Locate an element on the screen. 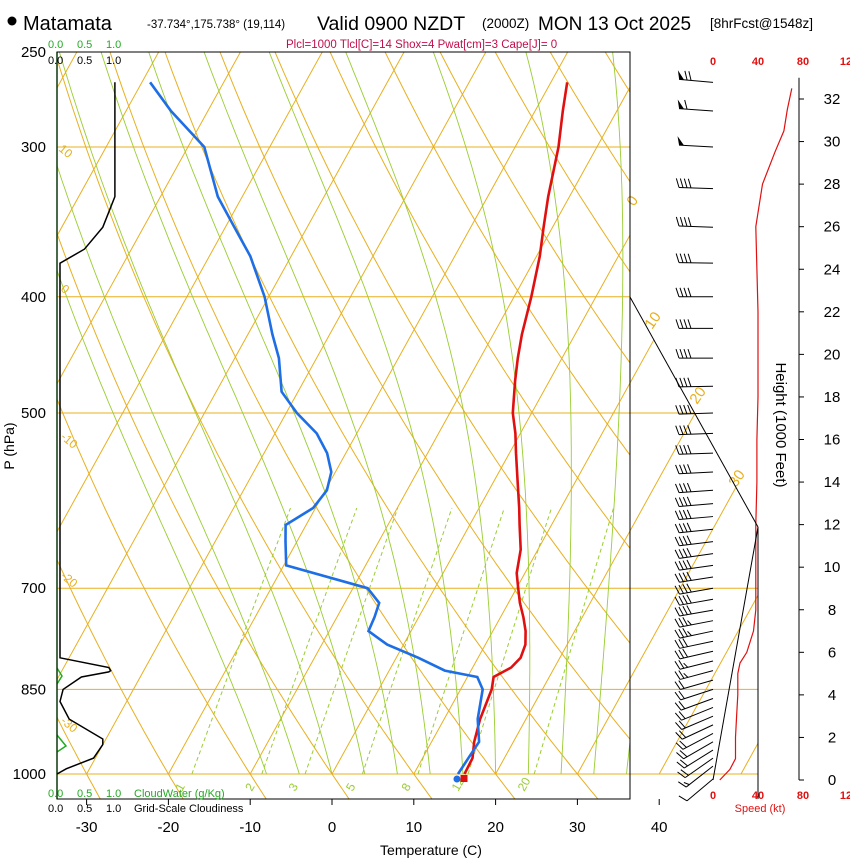  cloudiness-label: Grid-Scale Cloudiness is located at coordinates (189, 809).